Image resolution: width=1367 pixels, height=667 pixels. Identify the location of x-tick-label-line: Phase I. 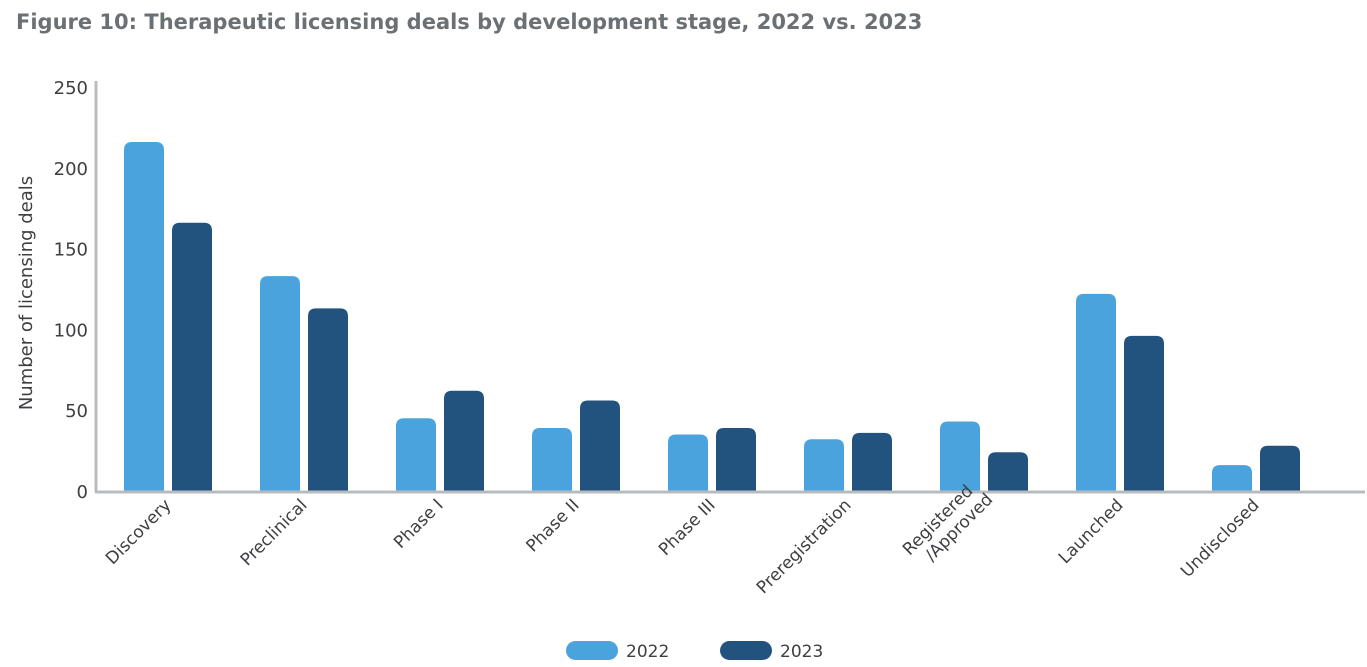
(418, 523).